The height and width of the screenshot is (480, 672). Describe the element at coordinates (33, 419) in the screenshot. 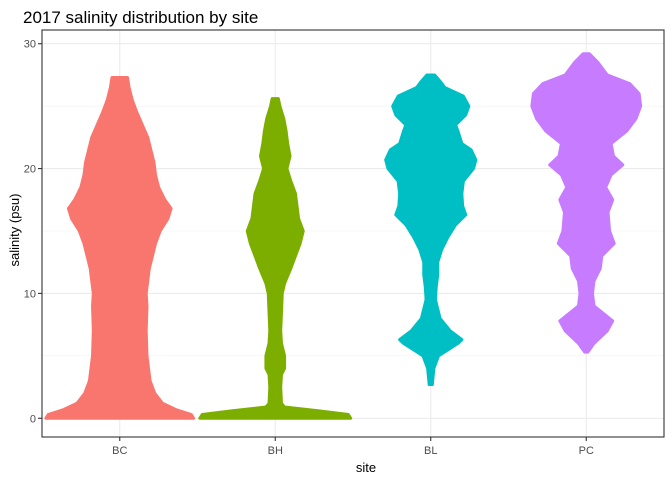

I see `y-tick-label: 0` at that location.